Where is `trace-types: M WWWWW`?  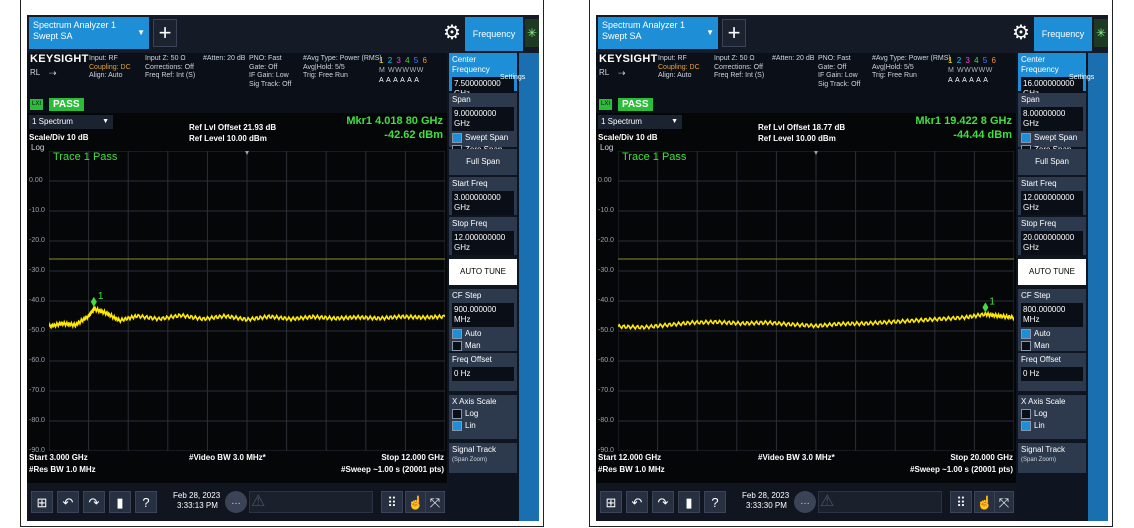 trace-types: M WWWWW is located at coordinates (402, 70).